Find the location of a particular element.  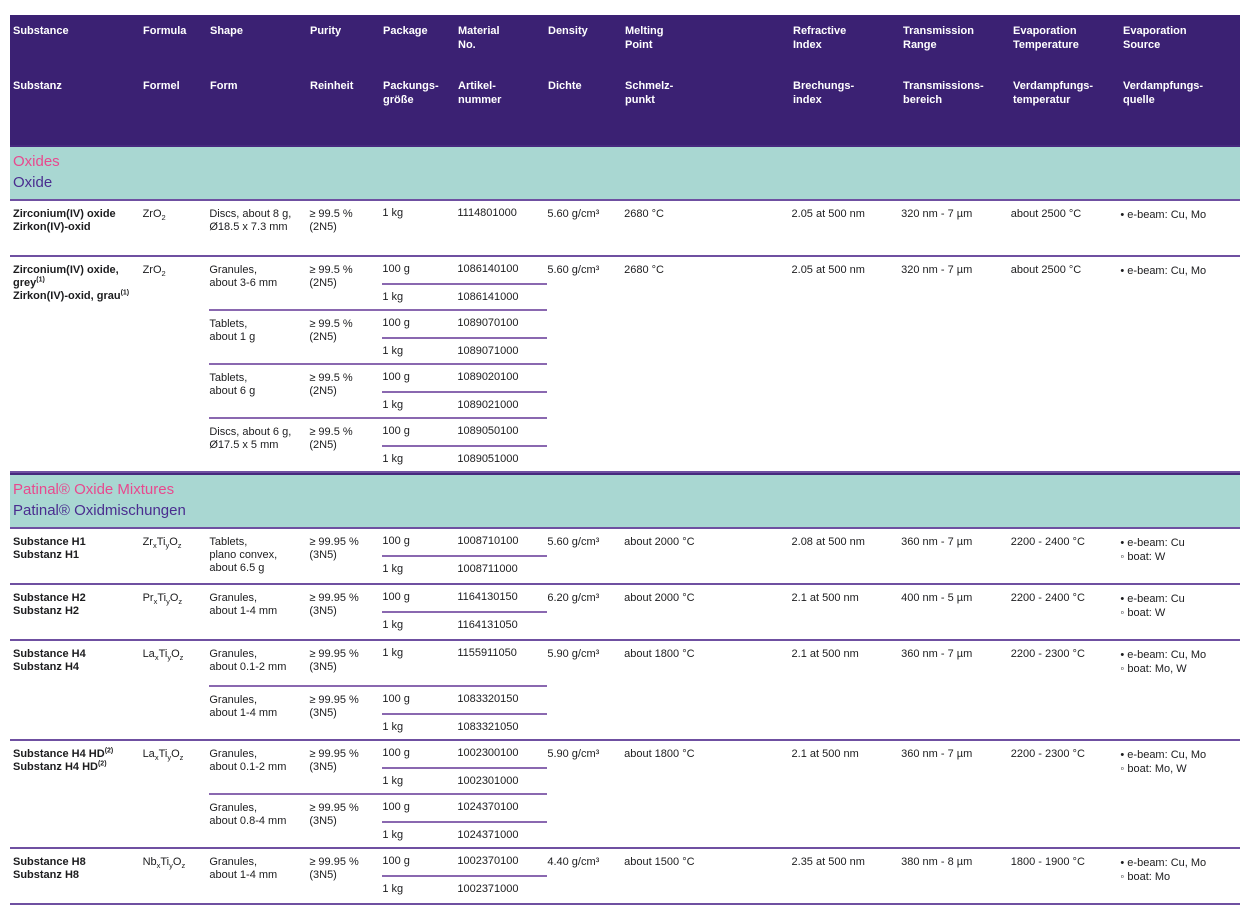

material-number: 1089020100 is located at coordinates (488, 377).